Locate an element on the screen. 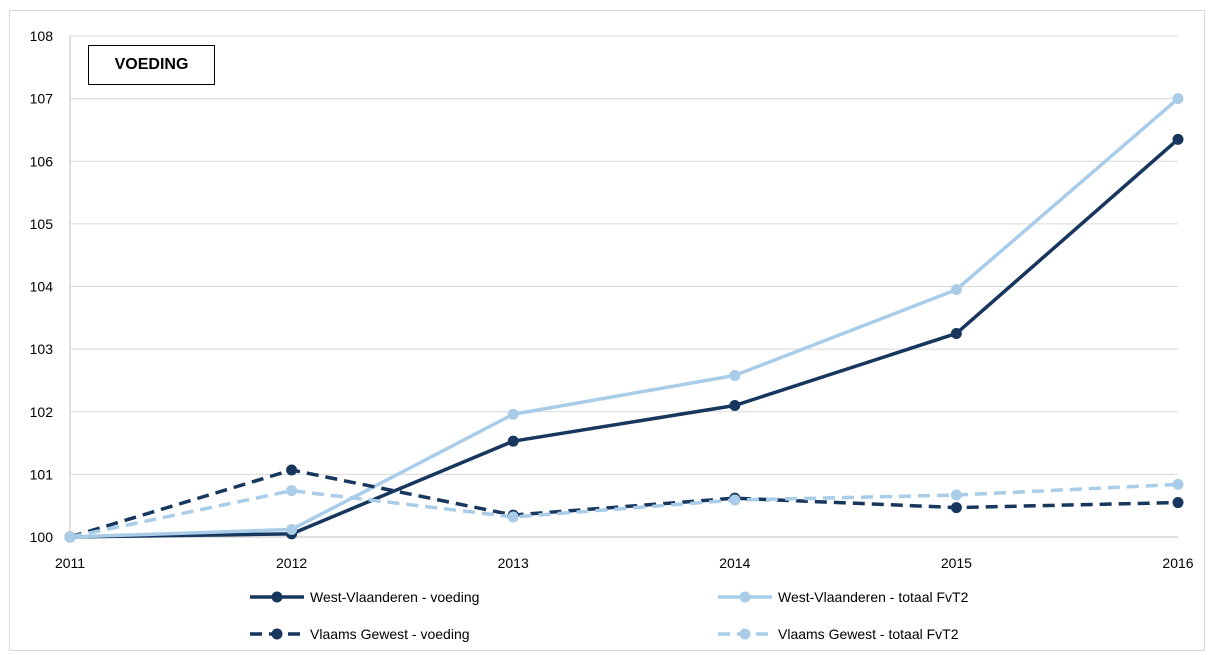 The height and width of the screenshot is (655, 1209). y-tick-label: 104 is located at coordinates (42, 287).